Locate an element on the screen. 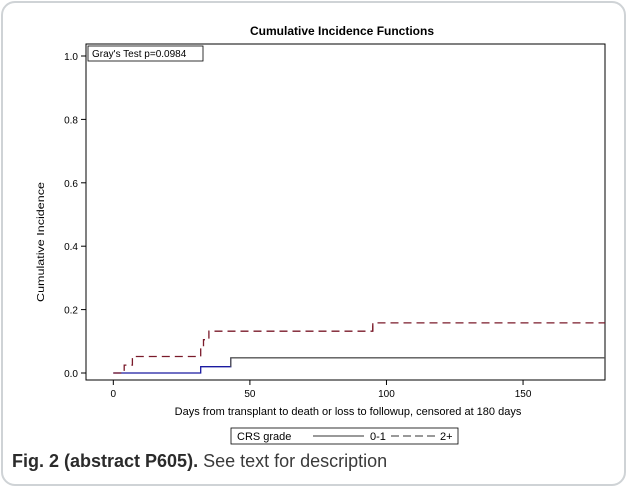 This screenshot has height=486, width=627. y-tick-label: 0.8 is located at coordinates (71, 120).